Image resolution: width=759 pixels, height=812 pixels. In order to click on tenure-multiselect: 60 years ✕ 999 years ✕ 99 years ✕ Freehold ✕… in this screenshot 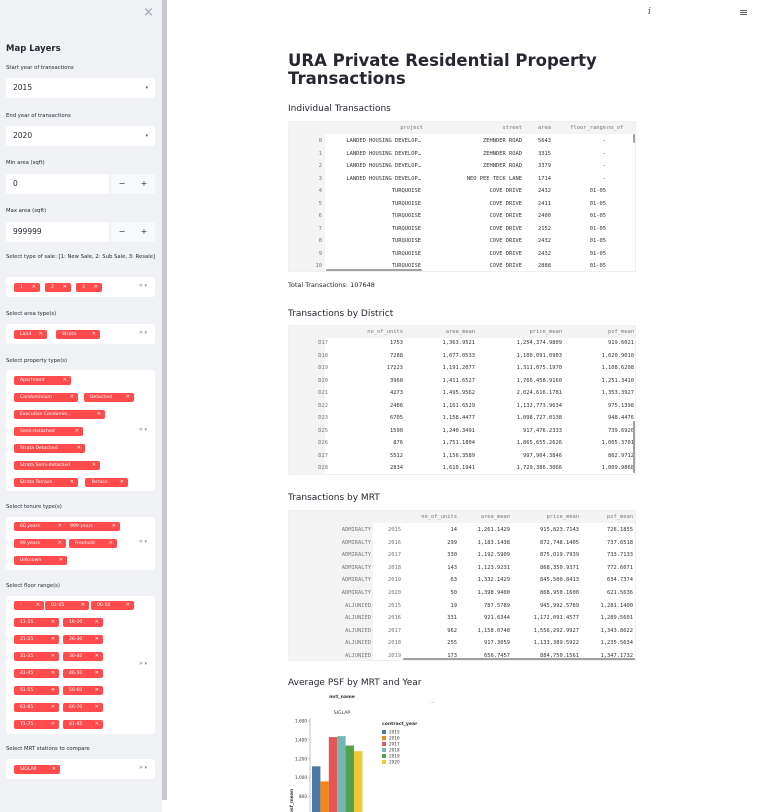, I will do `click(80, 543)`.